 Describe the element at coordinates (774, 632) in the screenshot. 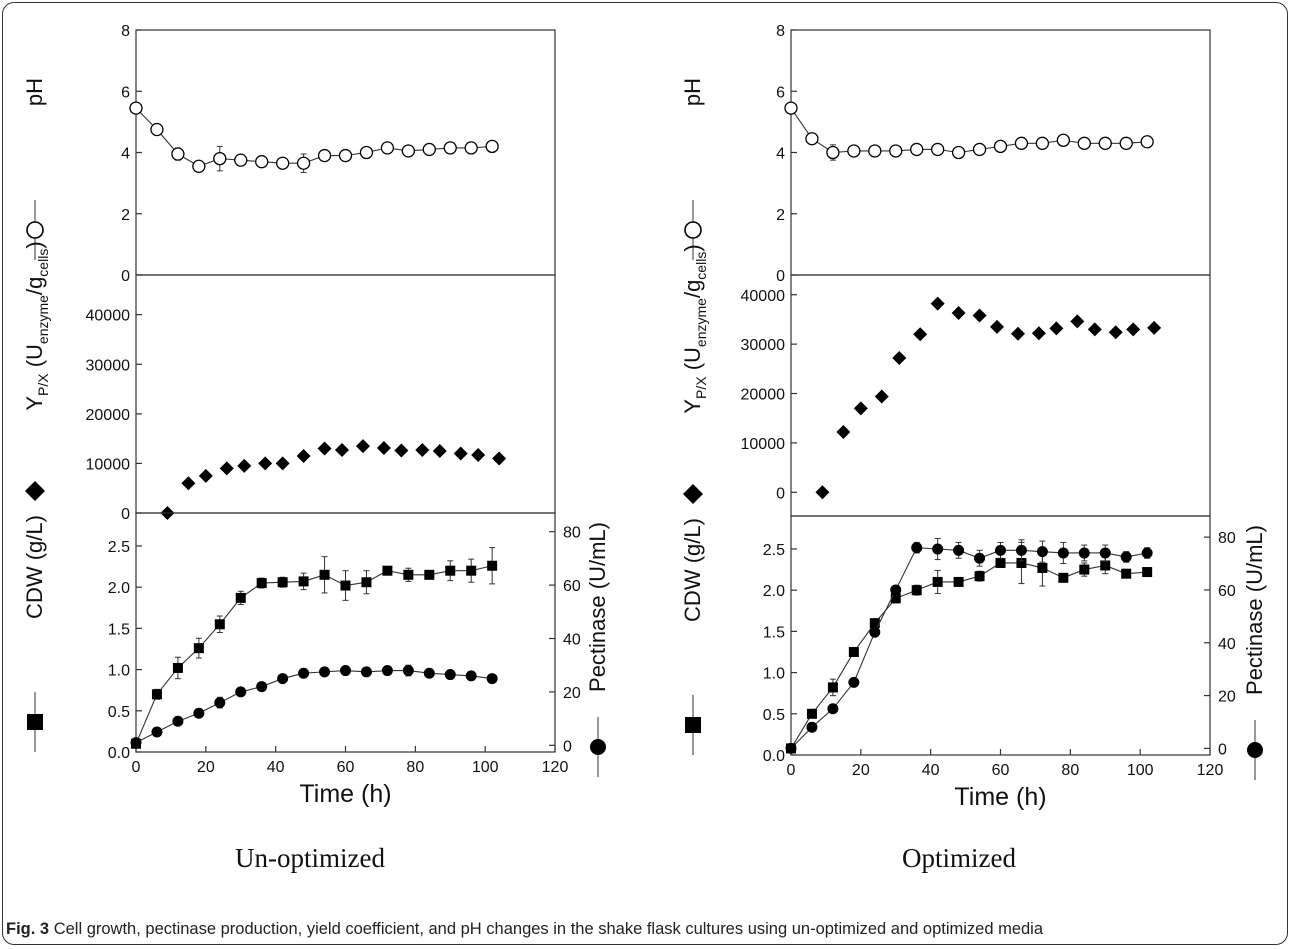

I see `y-tick-label: 1.5` at that location.